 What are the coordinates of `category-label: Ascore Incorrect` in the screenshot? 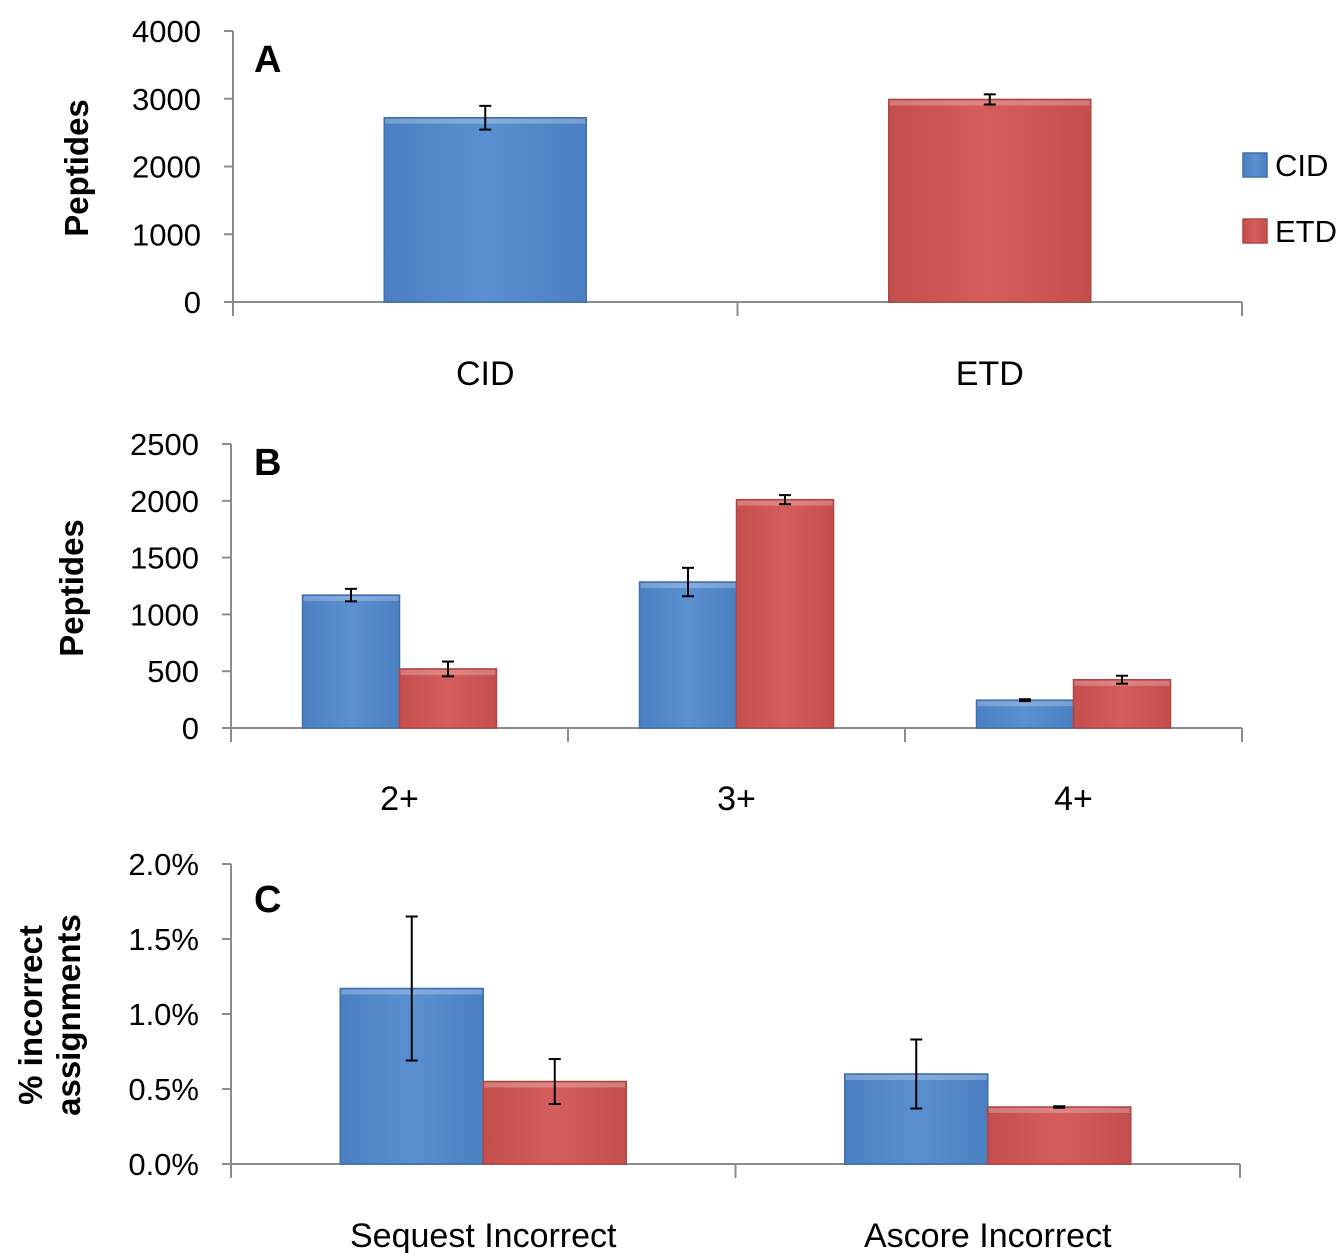 It's located at (988, 1235).